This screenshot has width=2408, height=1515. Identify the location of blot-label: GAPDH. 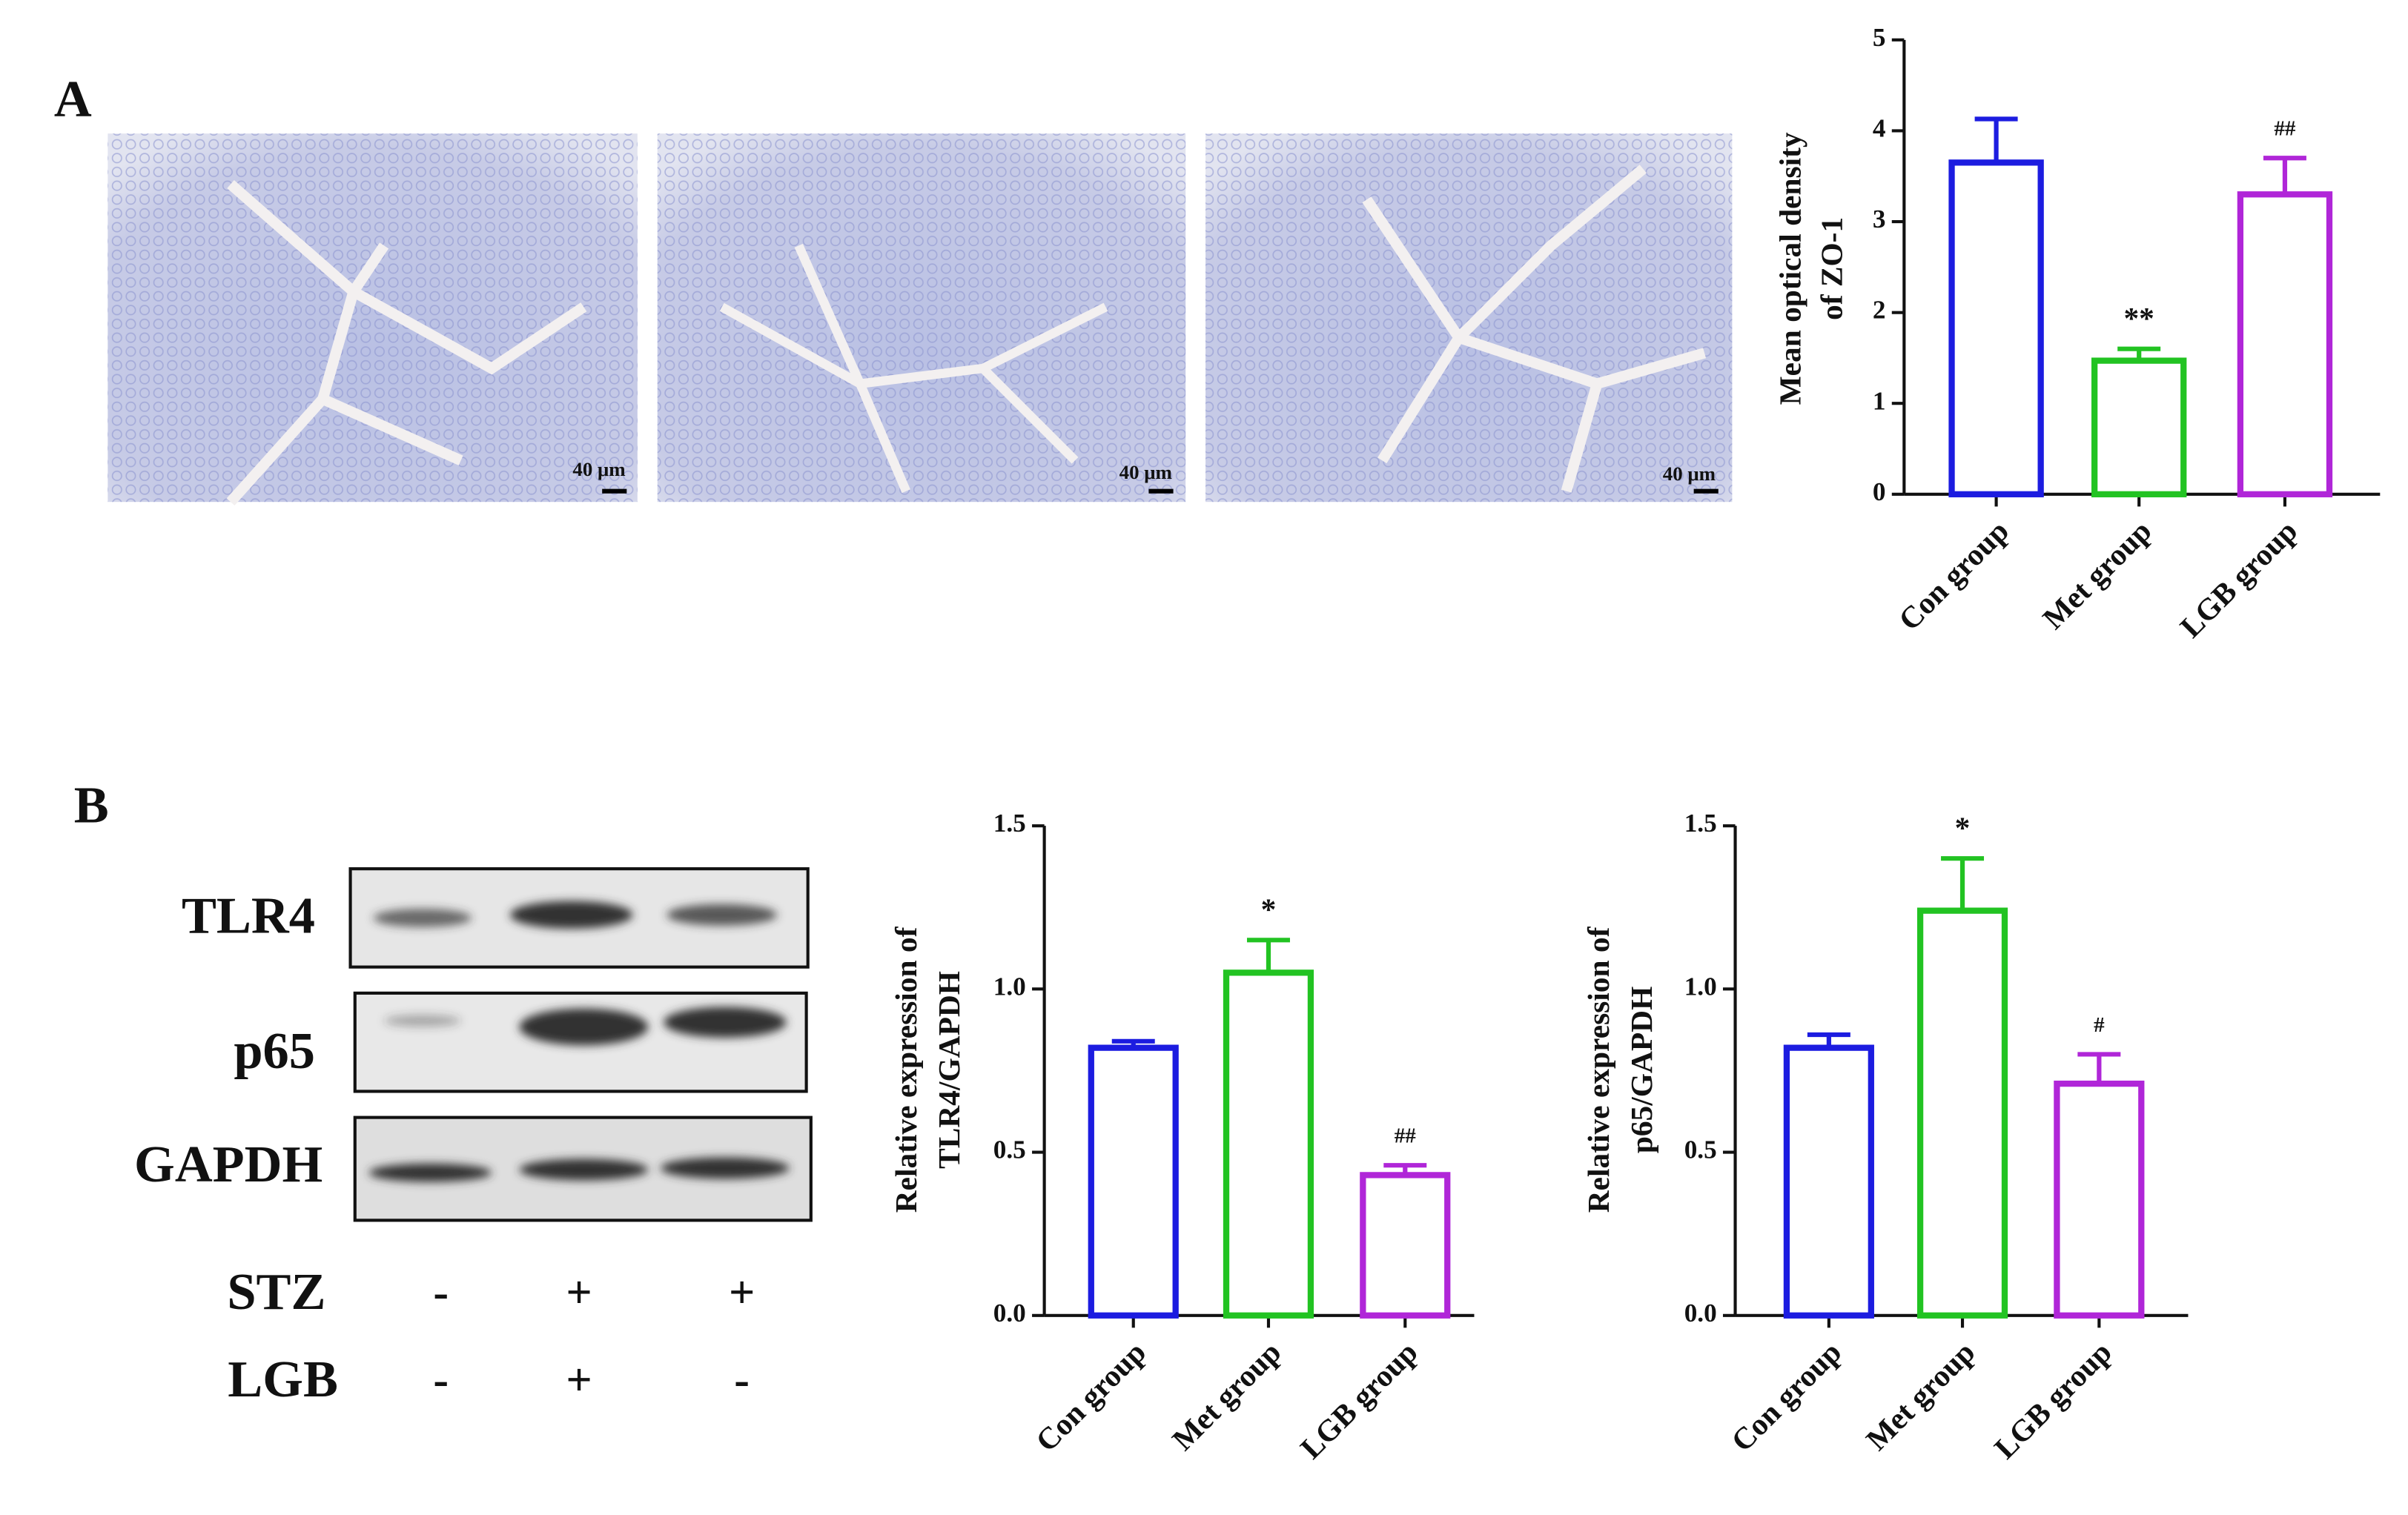
(228, 1164).